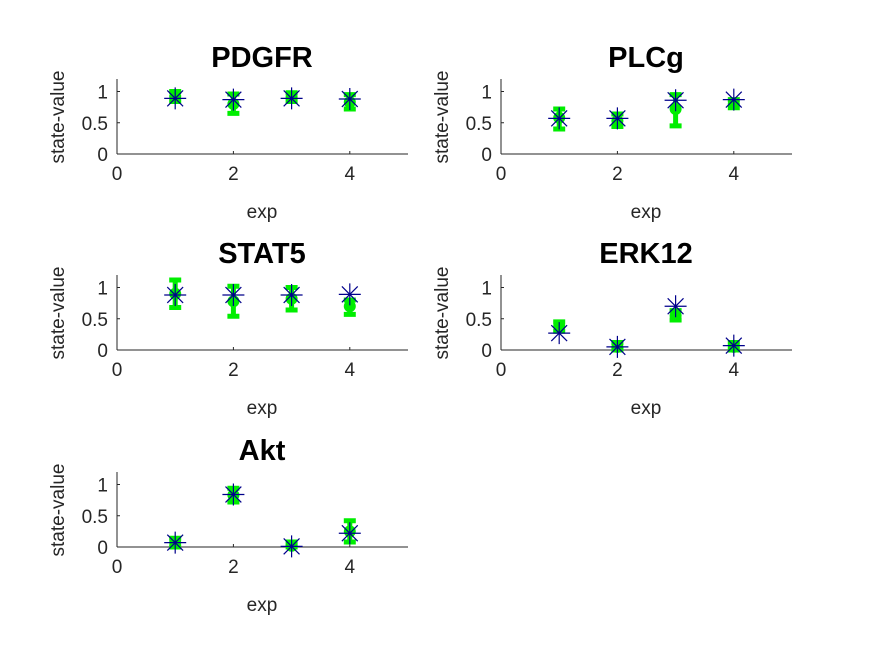 The width and height of the screenshot is (875, 656). I want to click on chart-title: STAT5, so click(262, 254).